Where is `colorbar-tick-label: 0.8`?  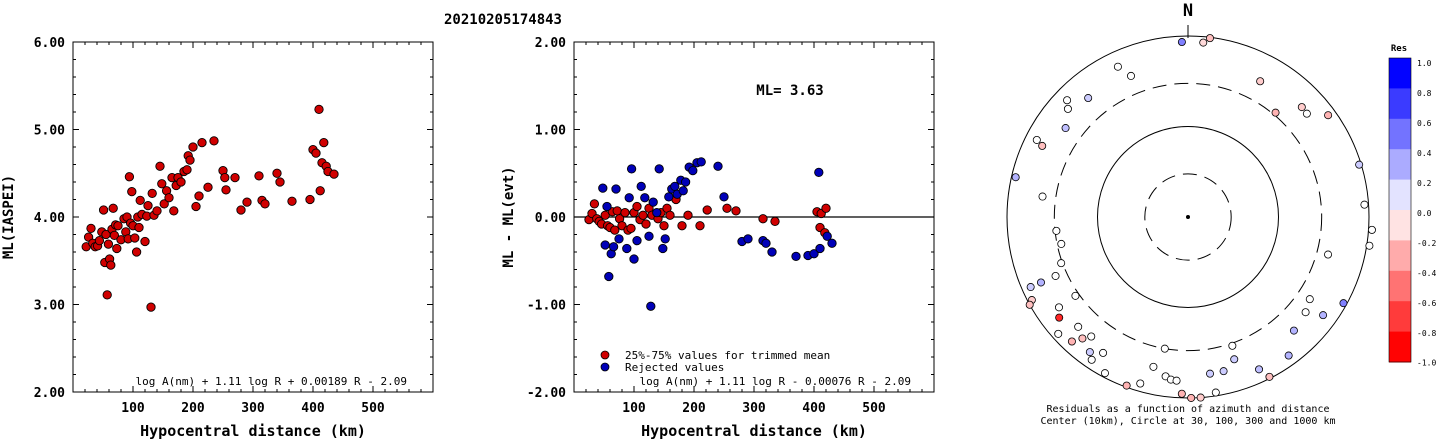
colorbar-tick-label: 0.8 is located at coordinates (1424, 93).